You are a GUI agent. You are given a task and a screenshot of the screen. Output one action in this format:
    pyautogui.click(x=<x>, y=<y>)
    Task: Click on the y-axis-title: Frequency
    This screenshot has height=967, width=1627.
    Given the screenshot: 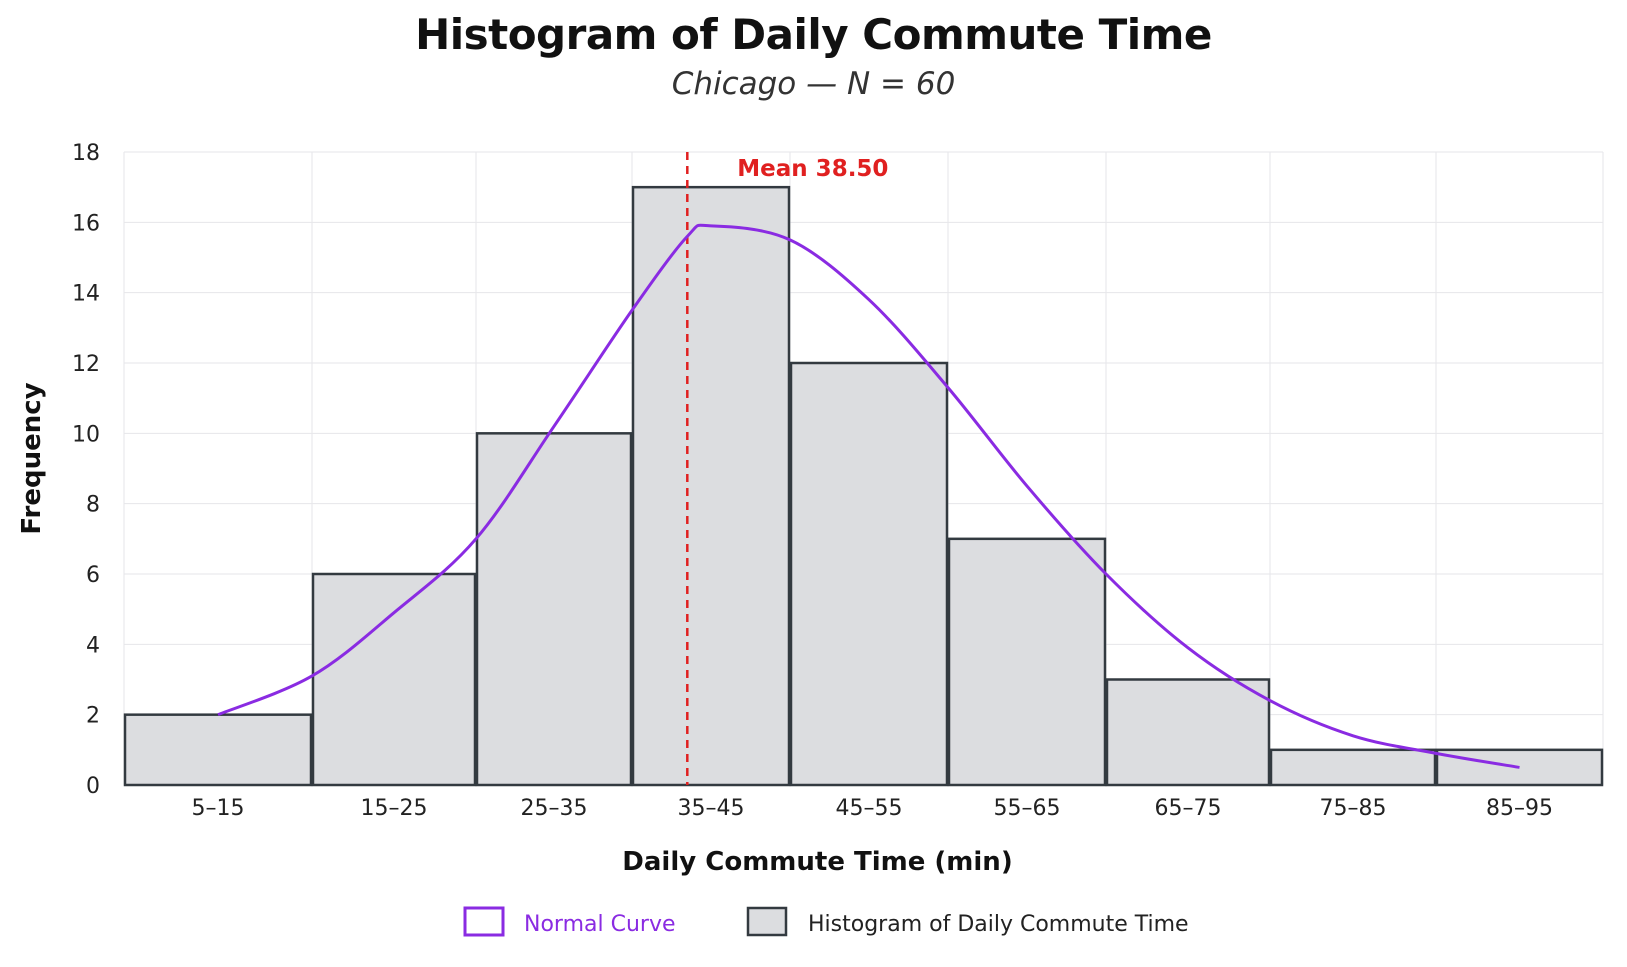 What is the action you would take?
    pyautogui.click(x=32, y=458)
    